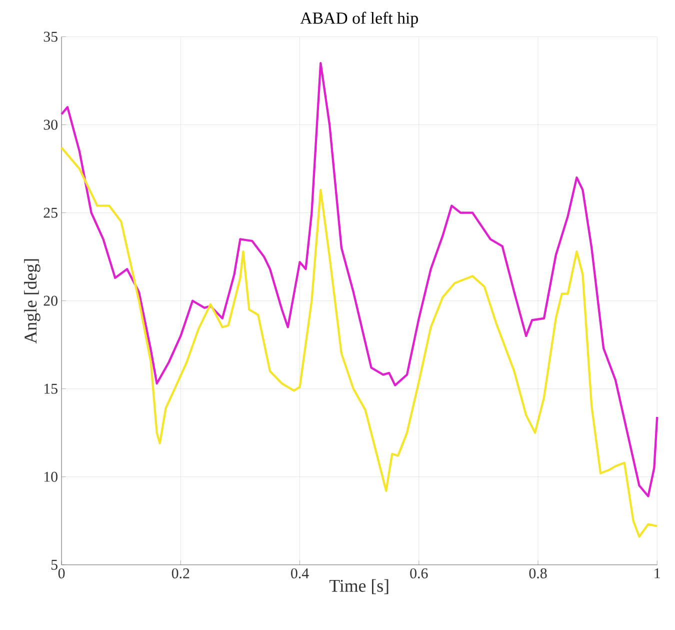 This screenshot has width=675, height=630. Describe the element at coordinates (358, 586) in the screenshot. I see `x-axis-title: Time [s]` at that location.